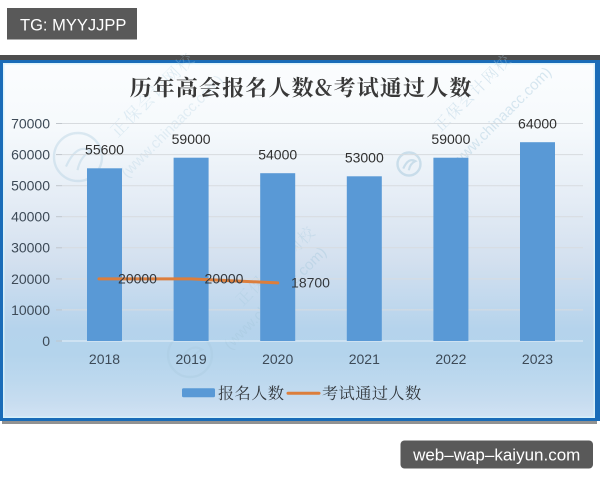 This screenshot has width=600, height=480. What do you see at coordinates (104, 359) in the screenshot?
I see `svg-text: 2018` at bounding box center [104, 359].